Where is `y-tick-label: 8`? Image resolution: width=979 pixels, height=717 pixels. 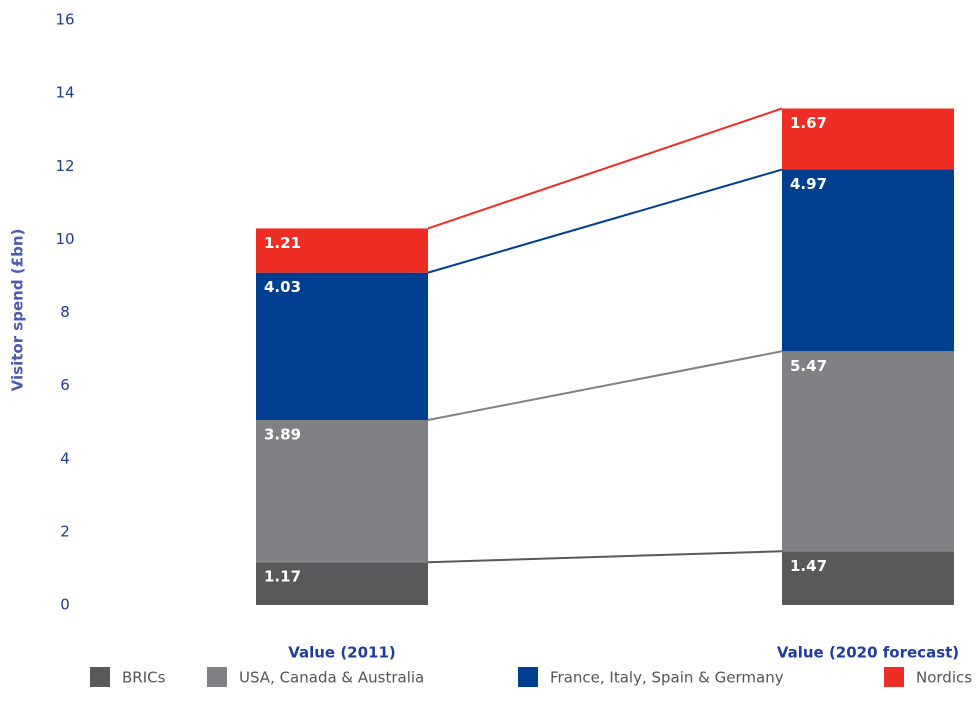
y-tick-label: 8 is located at coordinates (65, 312).